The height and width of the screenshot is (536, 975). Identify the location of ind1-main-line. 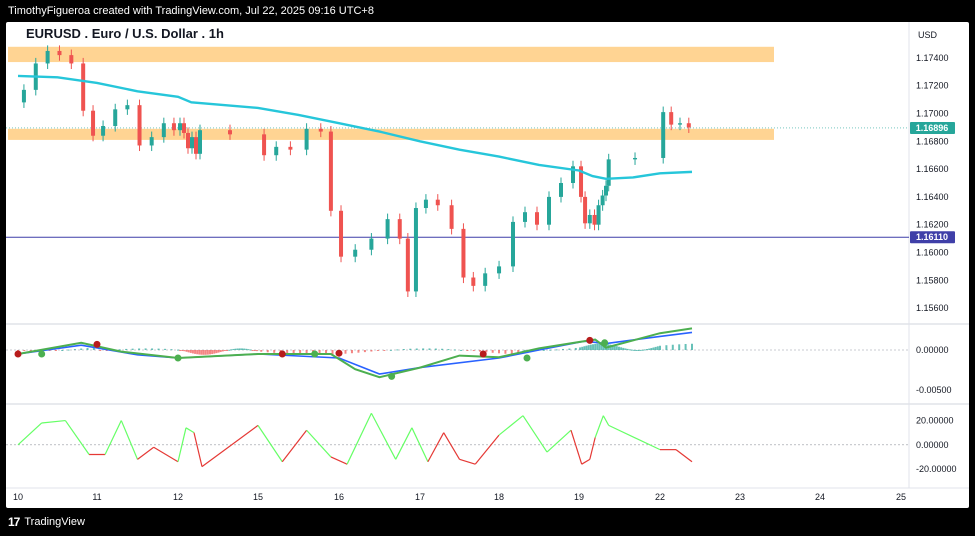
(355, 353).